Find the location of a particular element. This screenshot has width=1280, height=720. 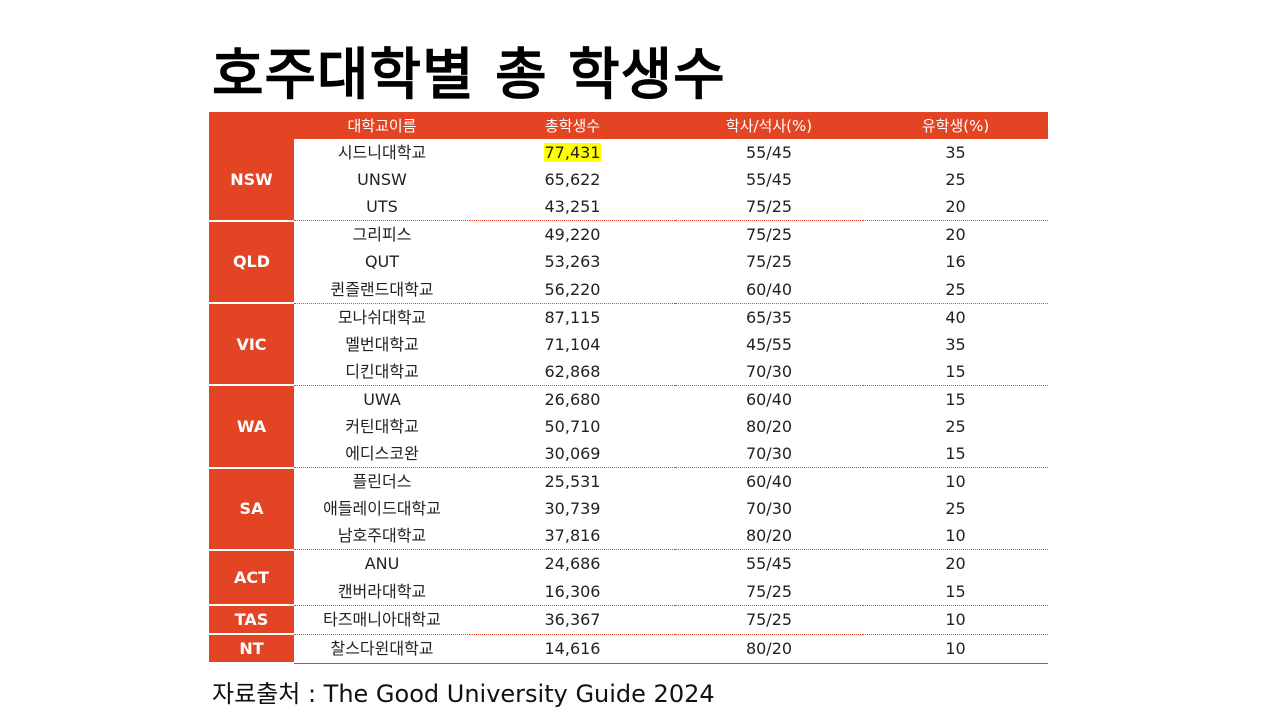

table-row: NSW 시드니대학교 77,431 55/45 35 is located at coordinates (628, 180).